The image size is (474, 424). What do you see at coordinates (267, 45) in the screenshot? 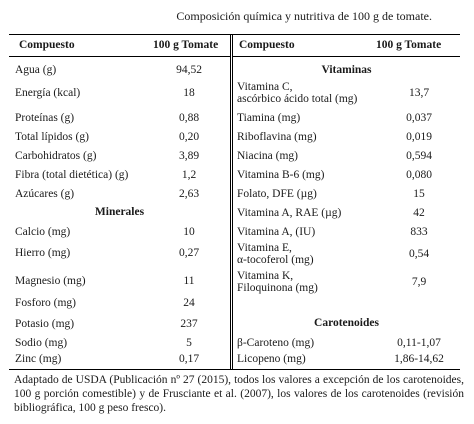
I see `right-header-compound: Compuesto` at bounding box center [267, 45].